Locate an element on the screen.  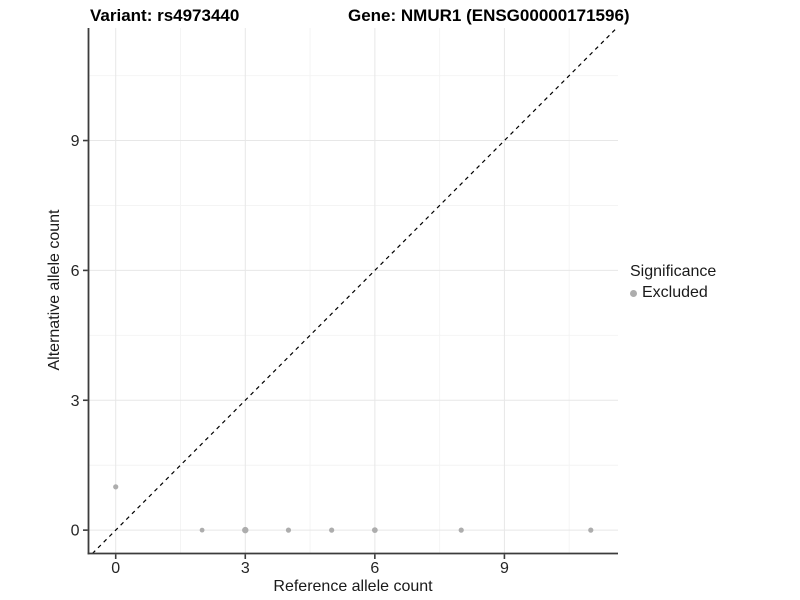
y-tick-label: 9 is located at coordinates (75, 141).